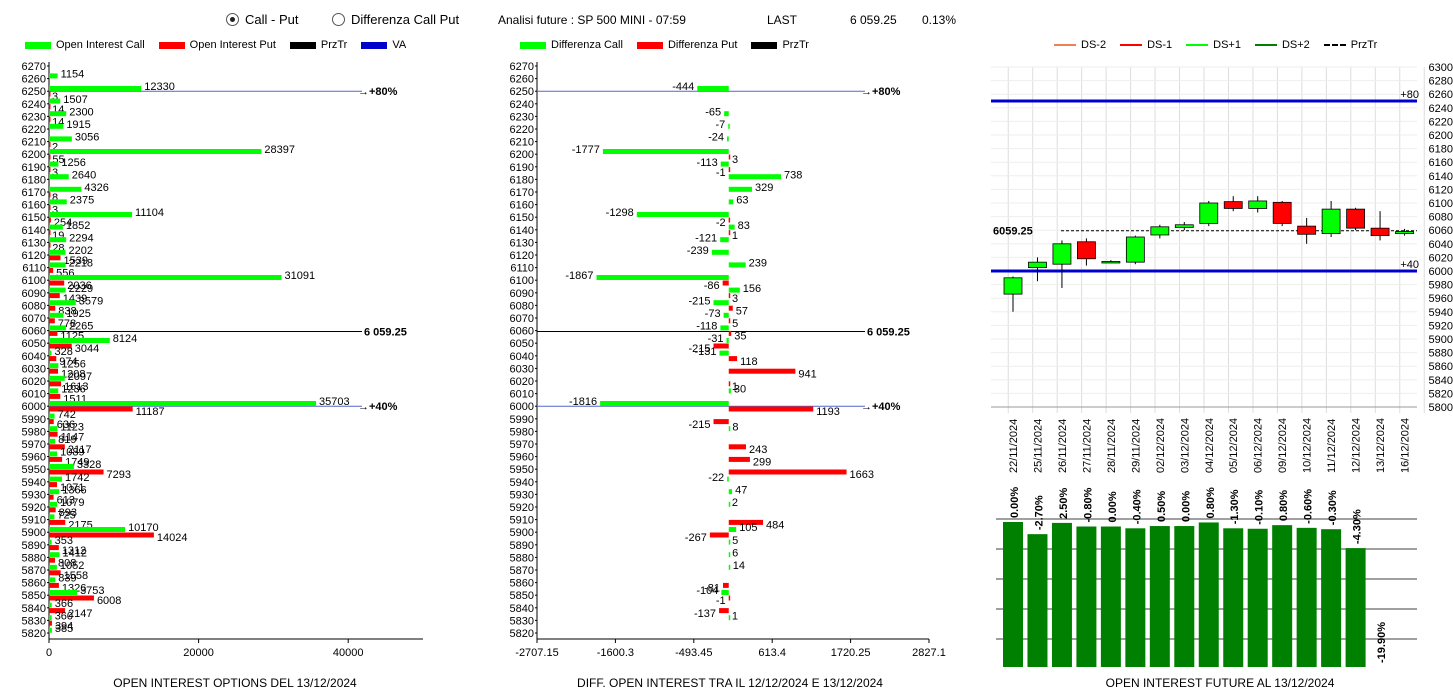 This screenshot has width=1453, height=692. Describe the element at coordinates (522, 382) in the screenshot. I see `strike-tick-label: 6020` at that location.